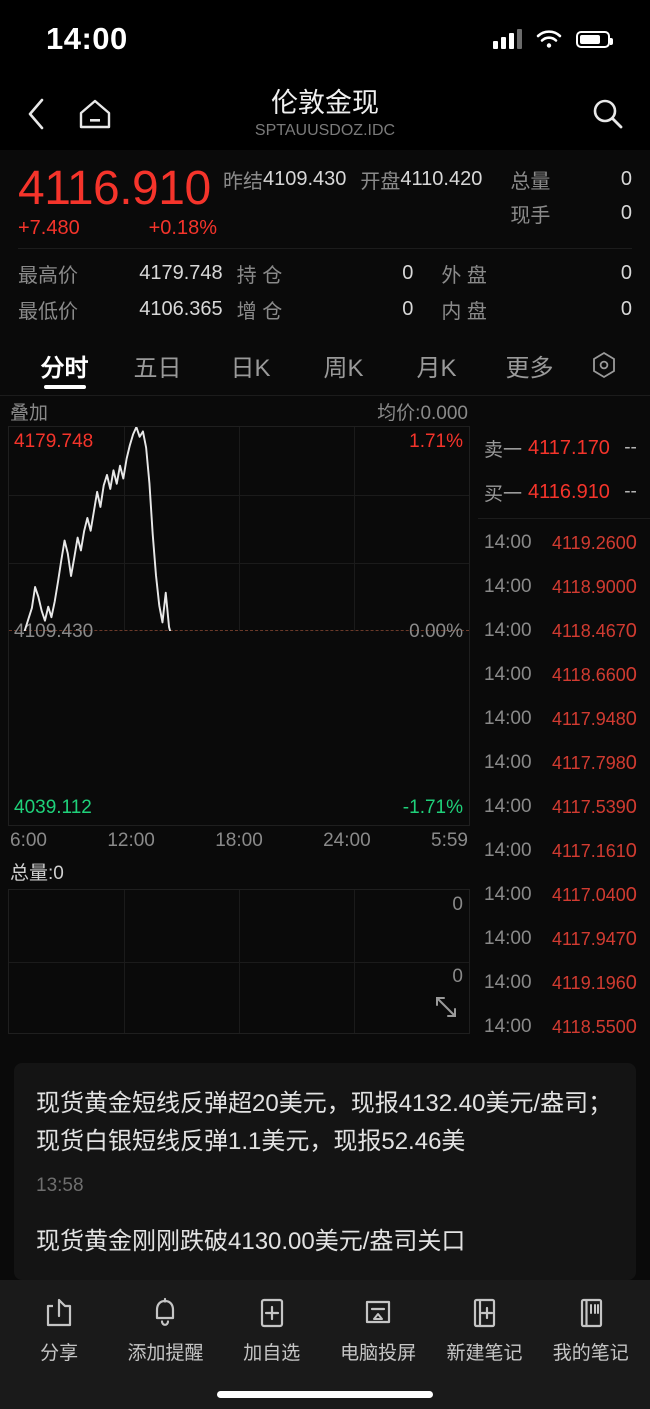 The image size is (650, 1409). Describe the element at coordinates (607, 114) in the screenshot. I see `search-icon` at that location.